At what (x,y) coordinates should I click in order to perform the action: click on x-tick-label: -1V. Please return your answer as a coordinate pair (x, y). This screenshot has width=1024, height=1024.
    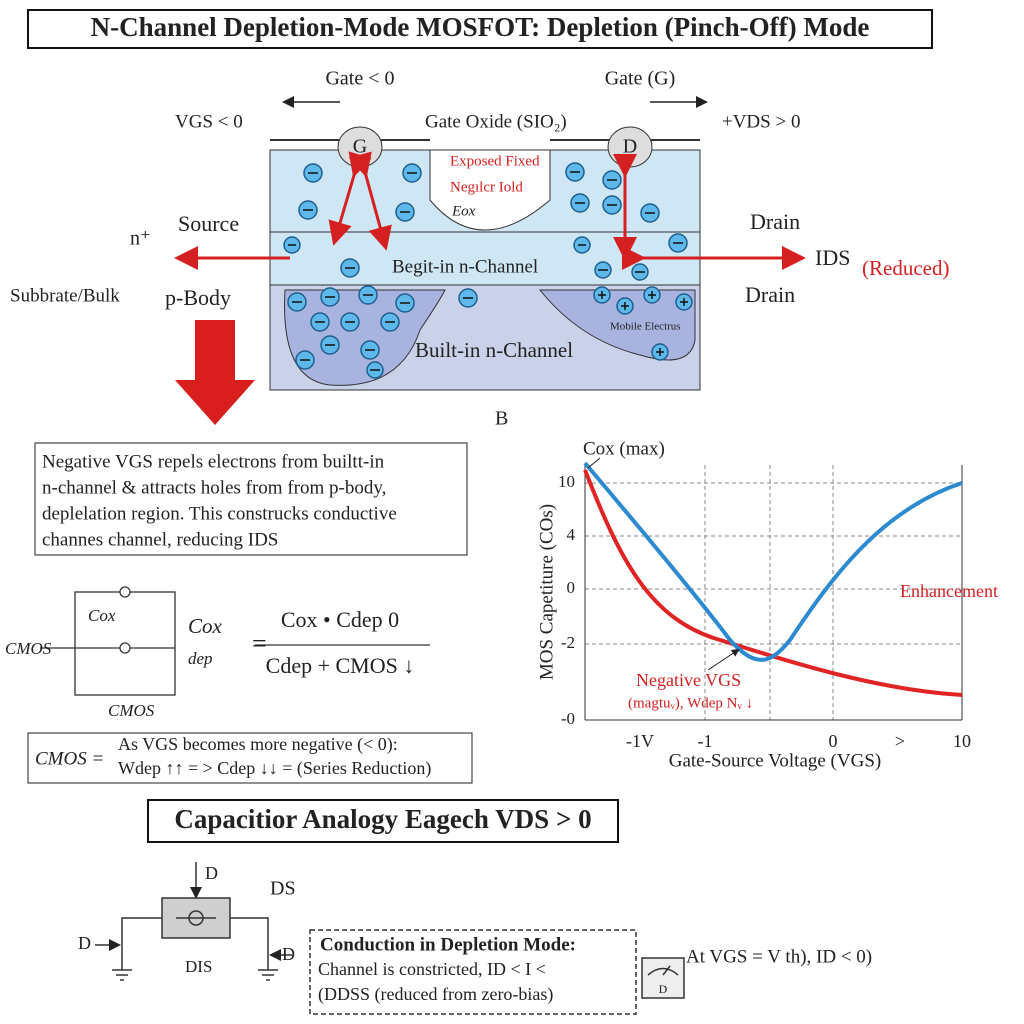
    Looking at the image, I should click on (640, 741).